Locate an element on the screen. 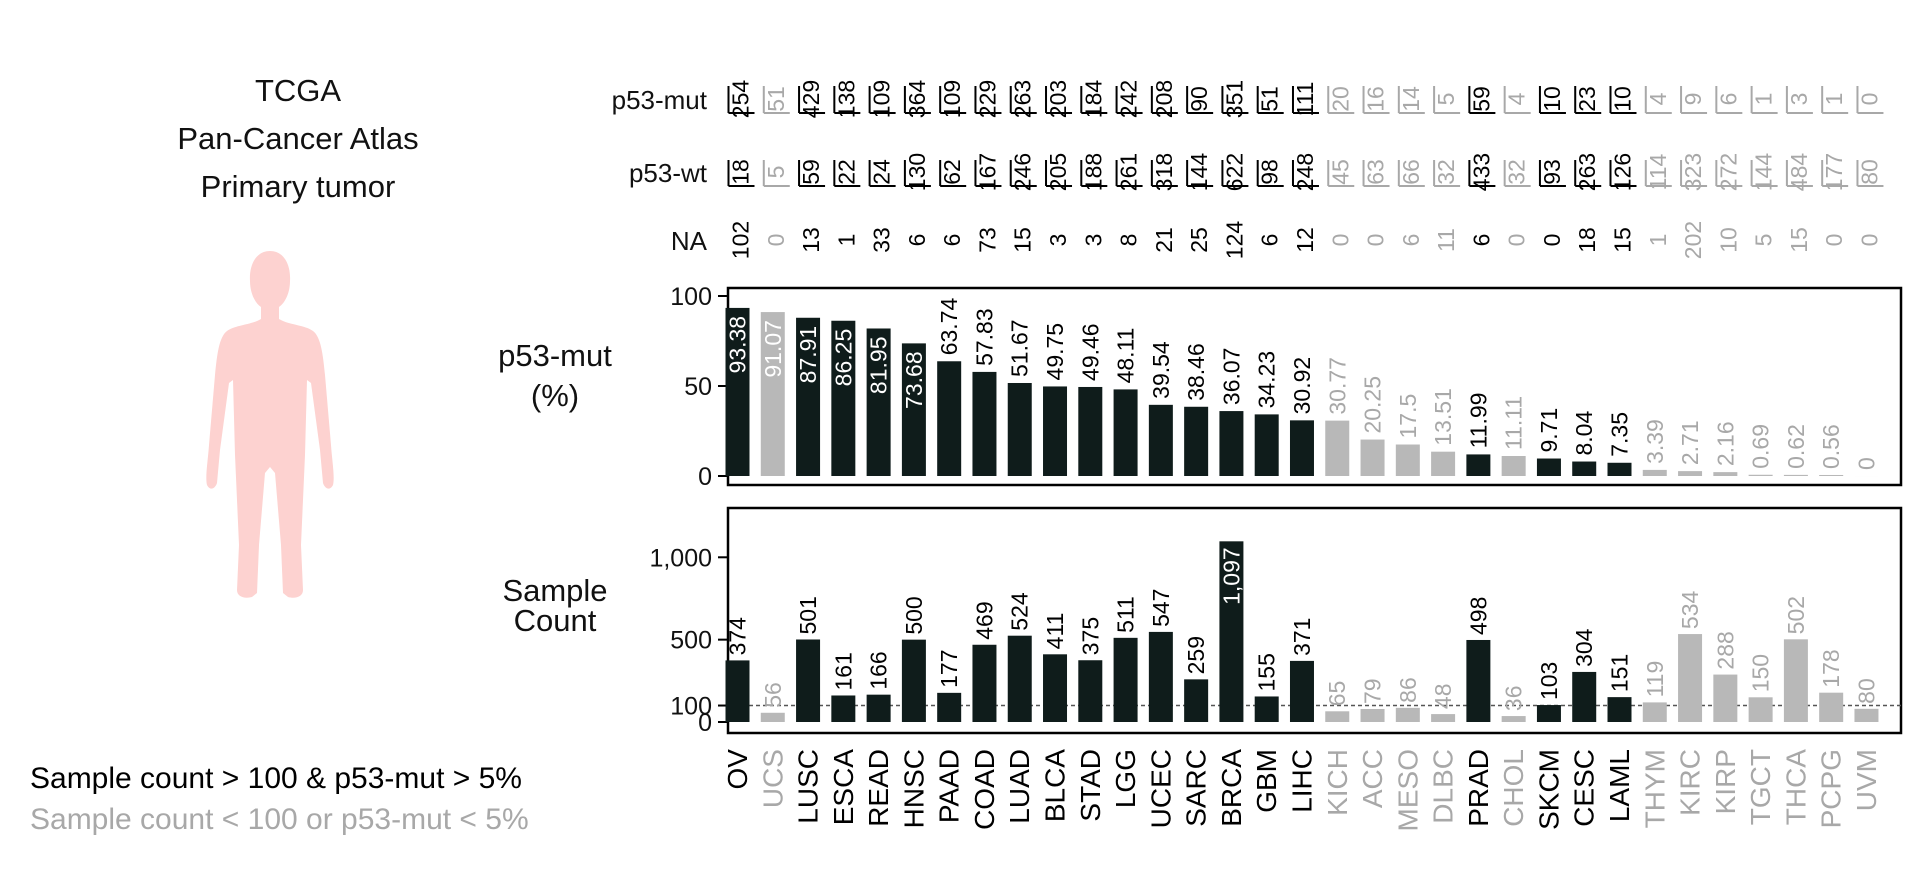  row-value: 1 is located at coordinates (1658, 240).